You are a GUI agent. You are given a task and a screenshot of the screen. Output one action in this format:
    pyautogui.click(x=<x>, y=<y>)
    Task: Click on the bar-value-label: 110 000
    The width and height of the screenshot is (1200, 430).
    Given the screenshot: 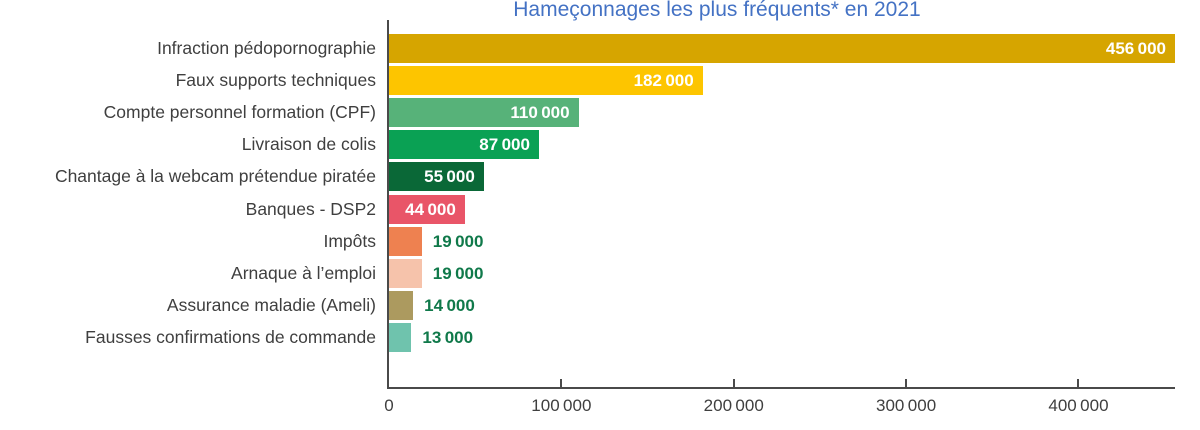 What is the action you would take?
    pyautogui.click(x=540, y=113)
    